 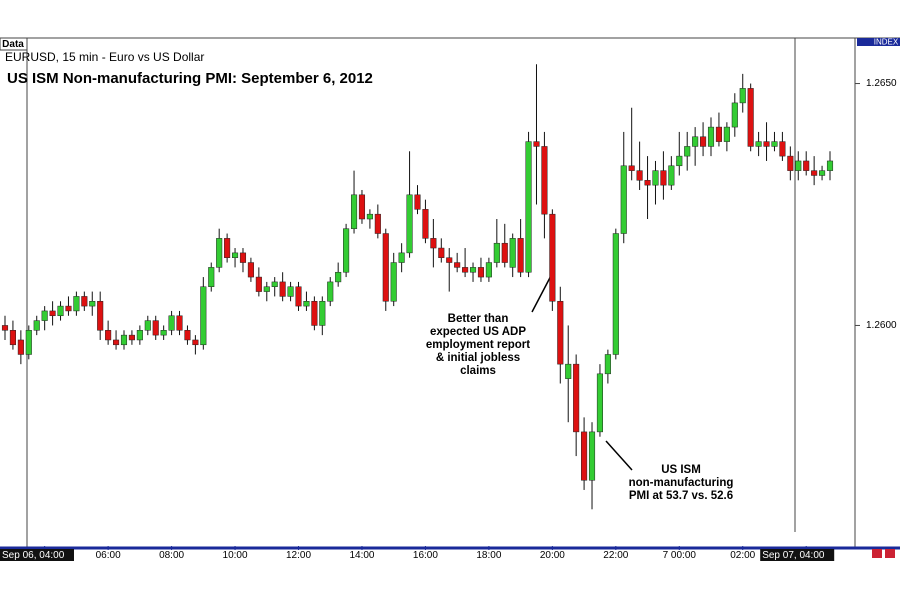 I want to click on x-tick-label: Sep 07, 04:00, so click(x=793, y=555).